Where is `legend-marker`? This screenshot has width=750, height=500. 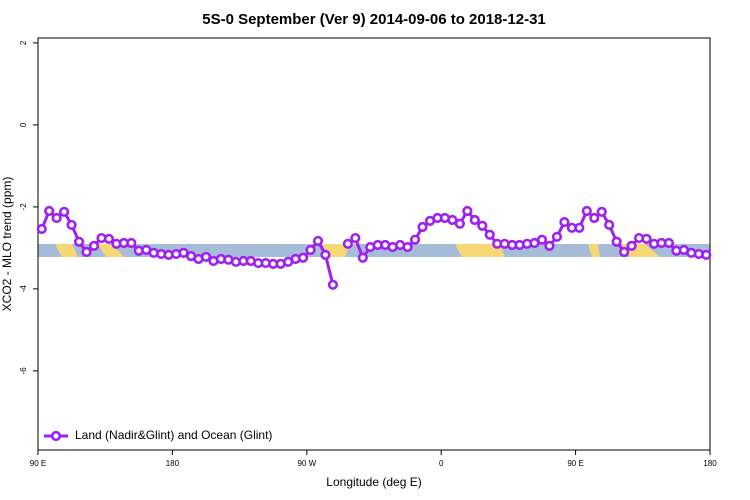
legend-marker is located at coordinates (56, 436).